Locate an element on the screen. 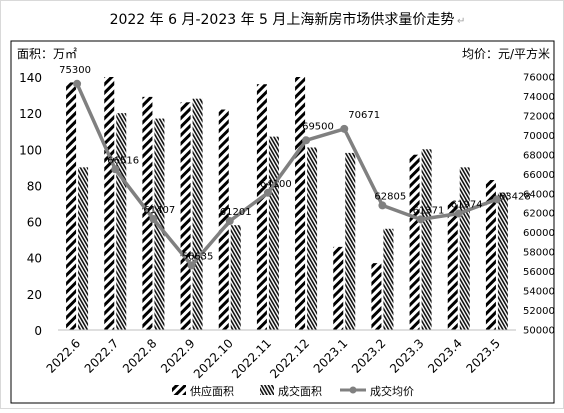 The width and height of the screenshot is (564, 413). y-right-tick-label: 60000 is located at coordinates (539, 233).